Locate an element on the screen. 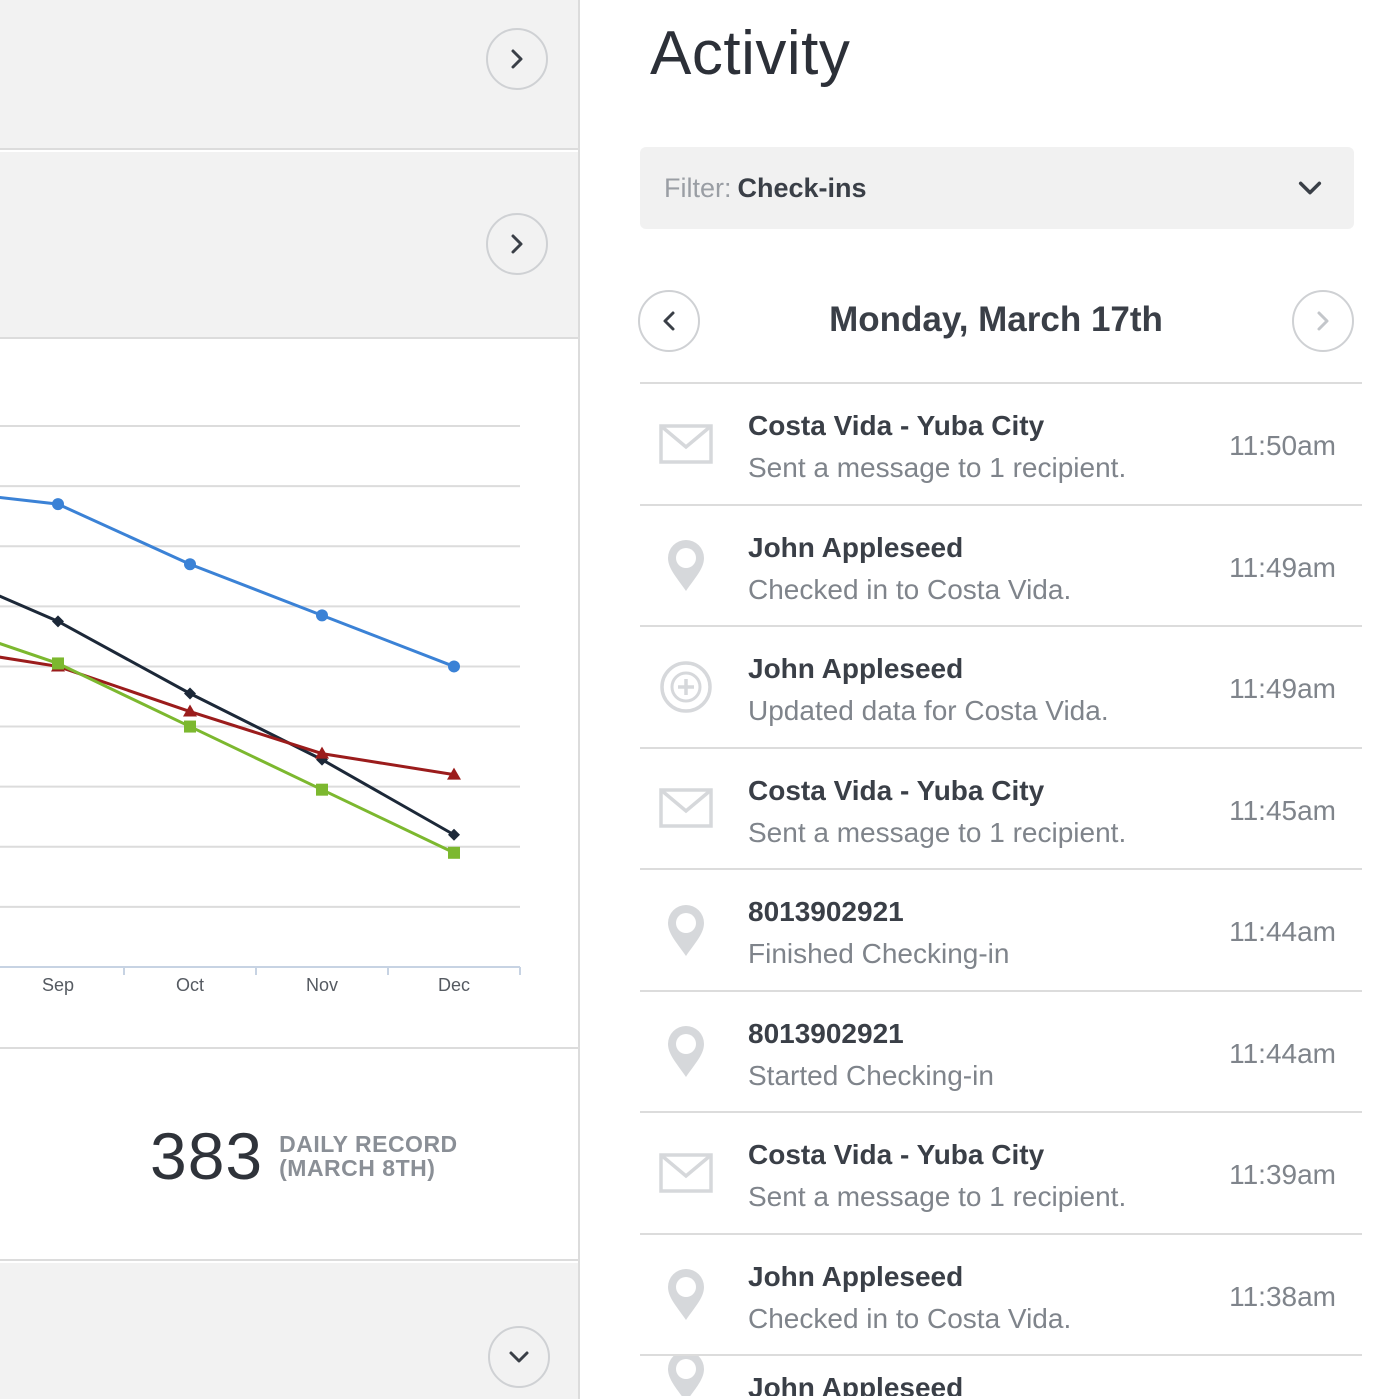 This screenshot has height=1399, width=1400. filter-label: Filter: is located at coordinates (698, 187).